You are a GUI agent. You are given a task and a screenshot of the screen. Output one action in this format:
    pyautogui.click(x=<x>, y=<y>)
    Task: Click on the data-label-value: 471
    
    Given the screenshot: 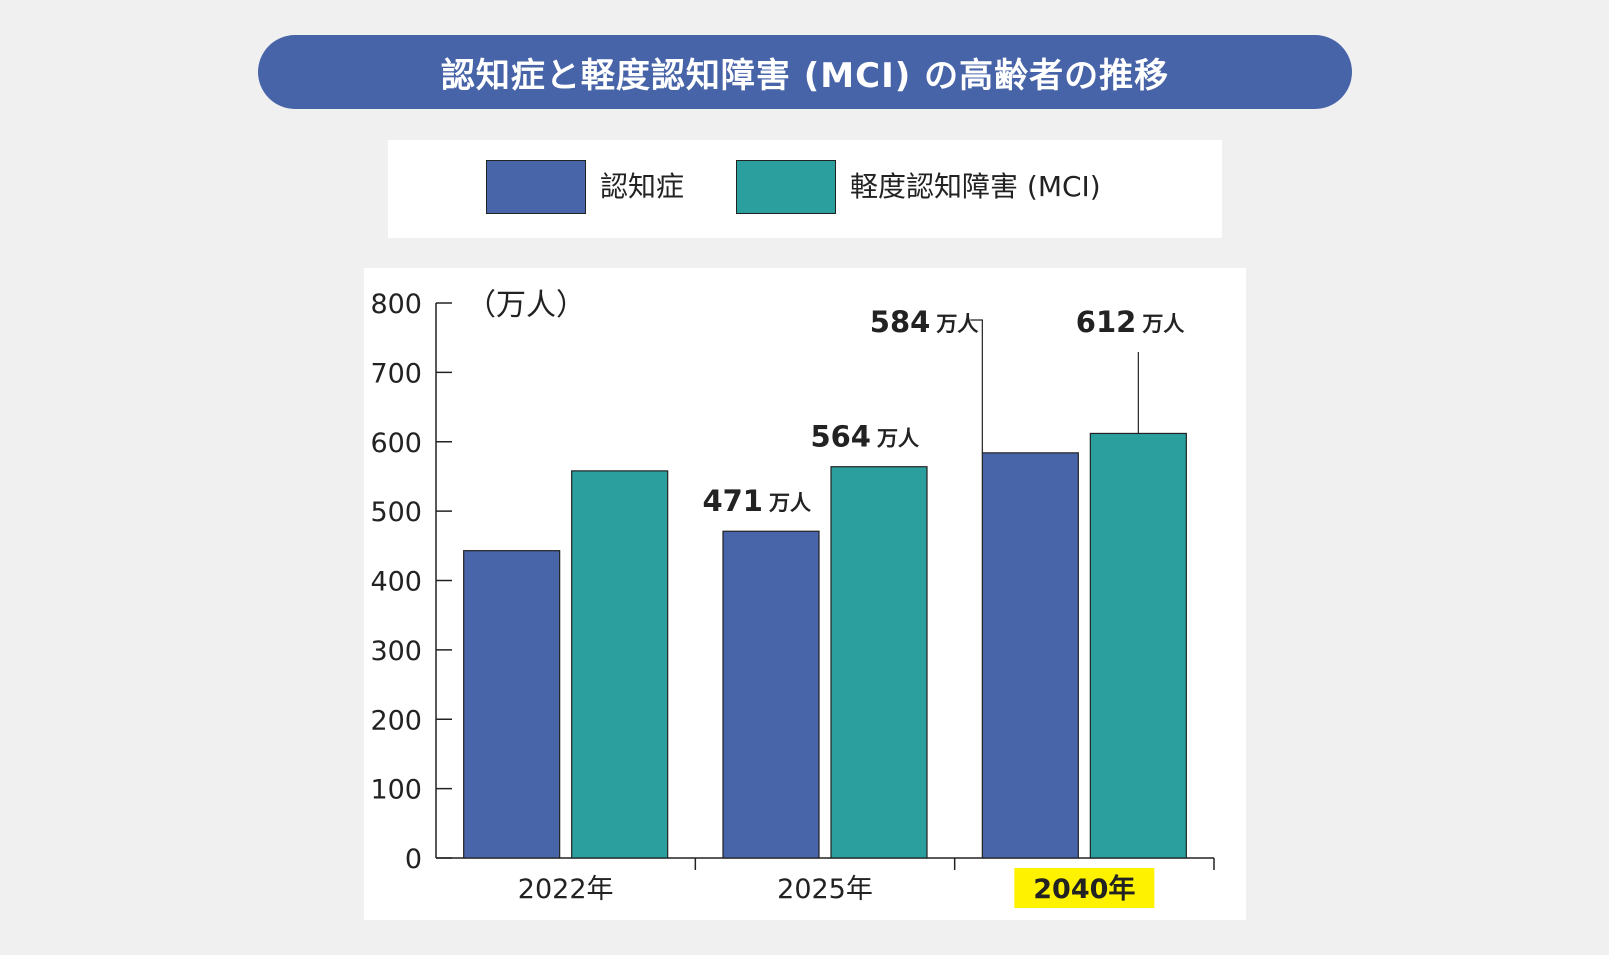 What is the action you would take?
    pyautogui.click(x=732, y=501)
    